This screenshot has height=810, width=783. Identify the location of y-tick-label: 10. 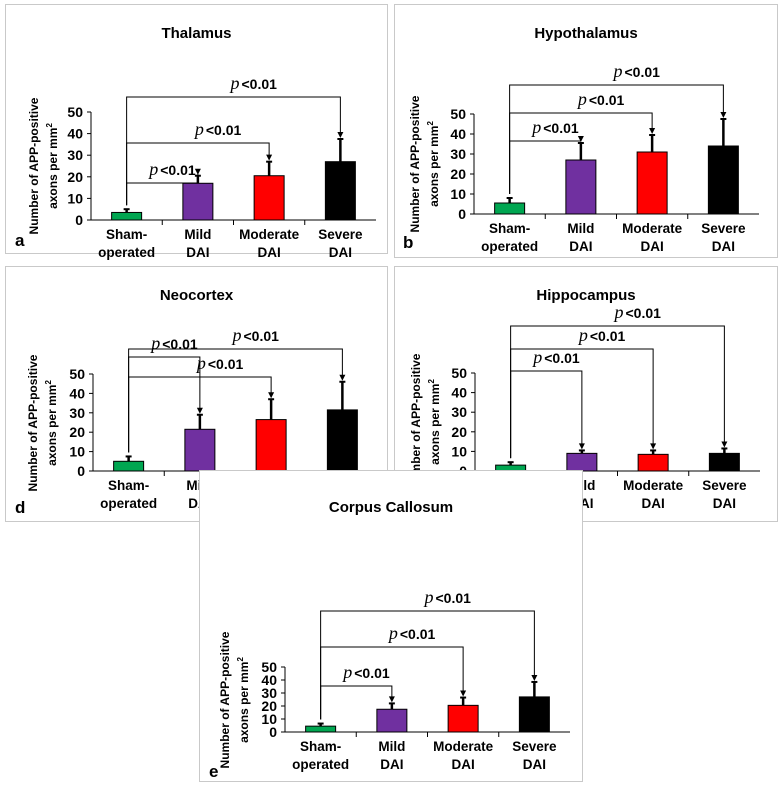
(459, 451).